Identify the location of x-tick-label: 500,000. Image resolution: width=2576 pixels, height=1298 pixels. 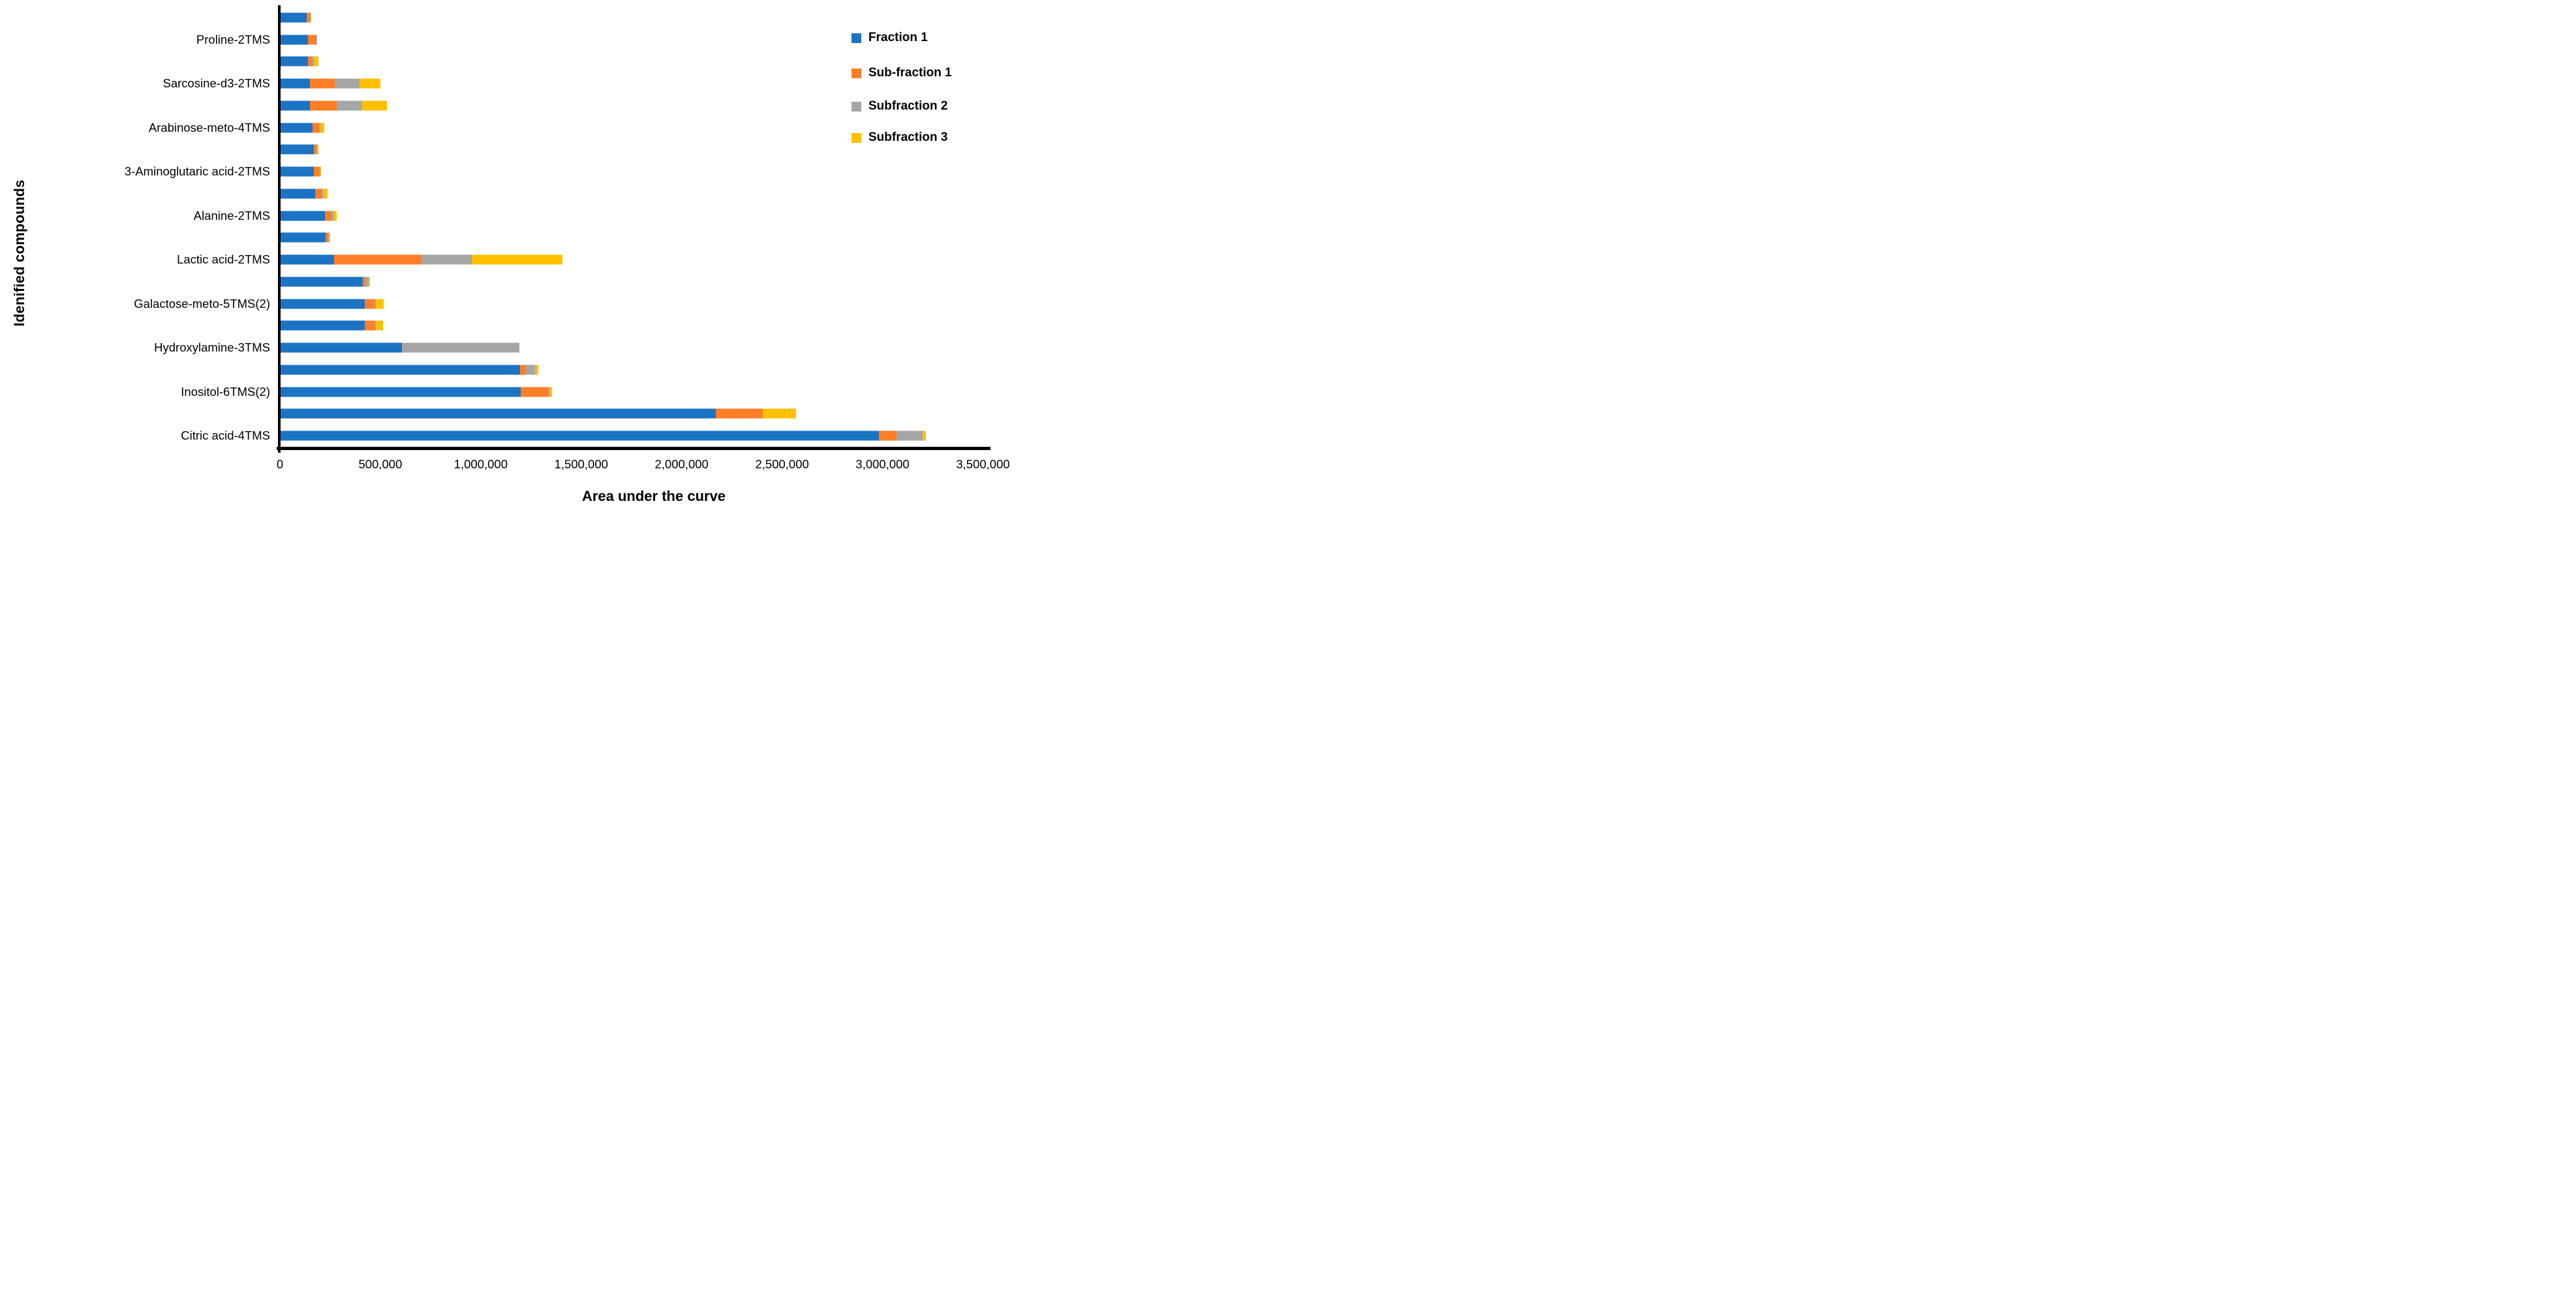
(380, 464).